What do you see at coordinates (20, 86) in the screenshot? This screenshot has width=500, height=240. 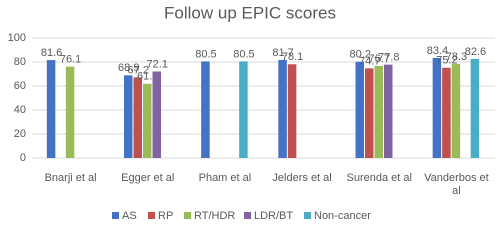 I see `y-tick-label: 60` at bounding box center [20, 86].